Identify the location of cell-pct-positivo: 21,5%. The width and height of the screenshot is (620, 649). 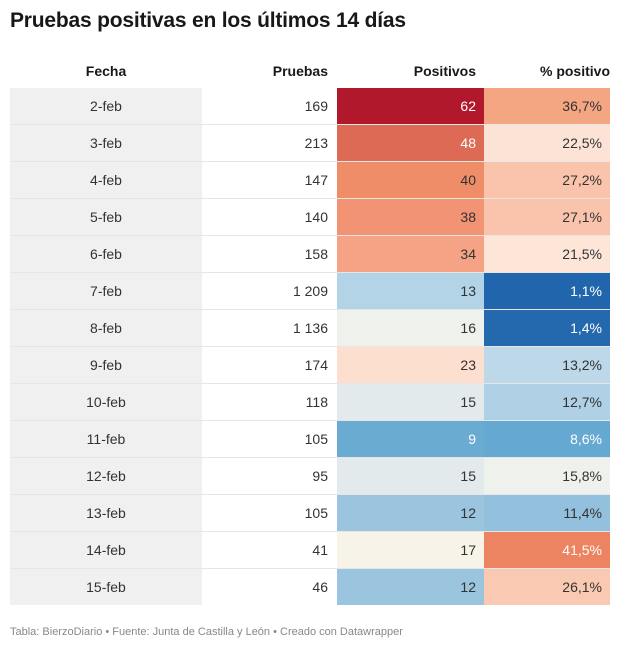
(547, 254).